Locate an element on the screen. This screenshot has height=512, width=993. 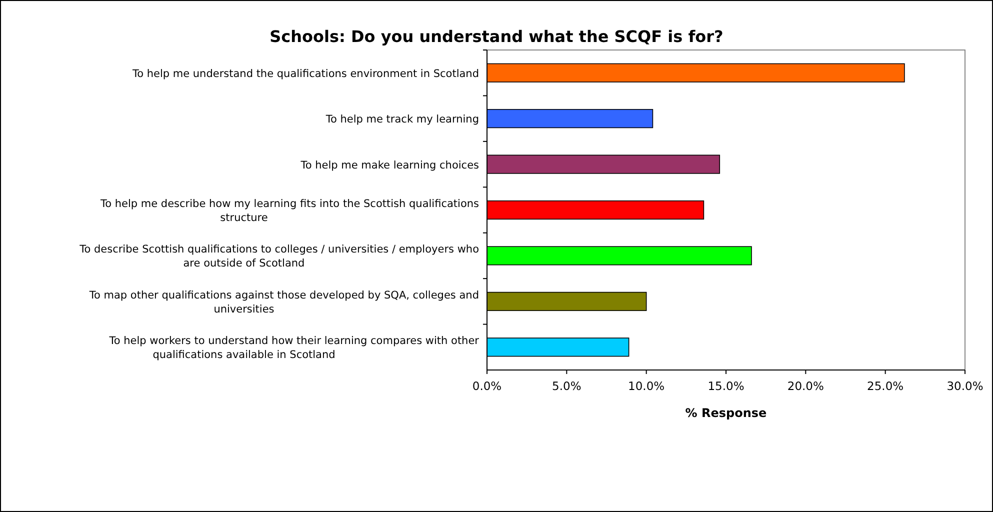
x-tick-label: 30.0% is located at coordinates (965, 386).